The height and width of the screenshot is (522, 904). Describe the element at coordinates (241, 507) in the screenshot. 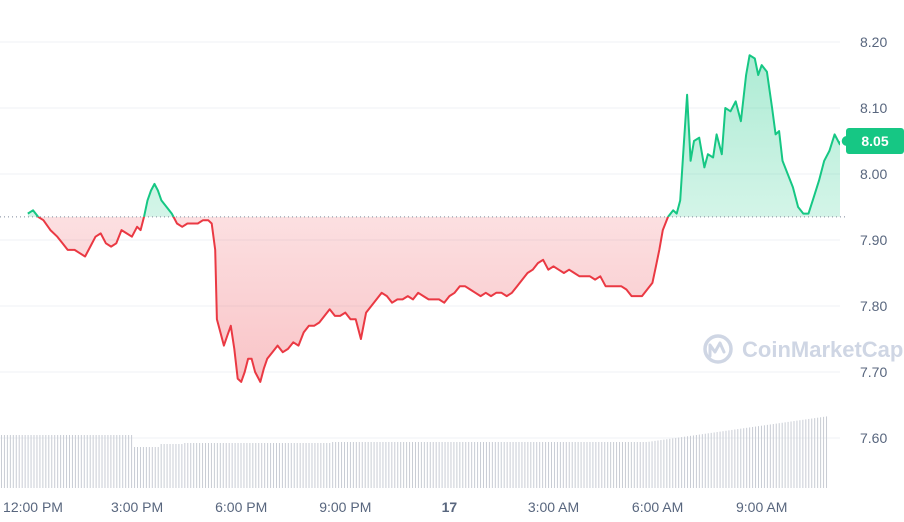

I see `x-tick-label: 6:00 PM` at that location.